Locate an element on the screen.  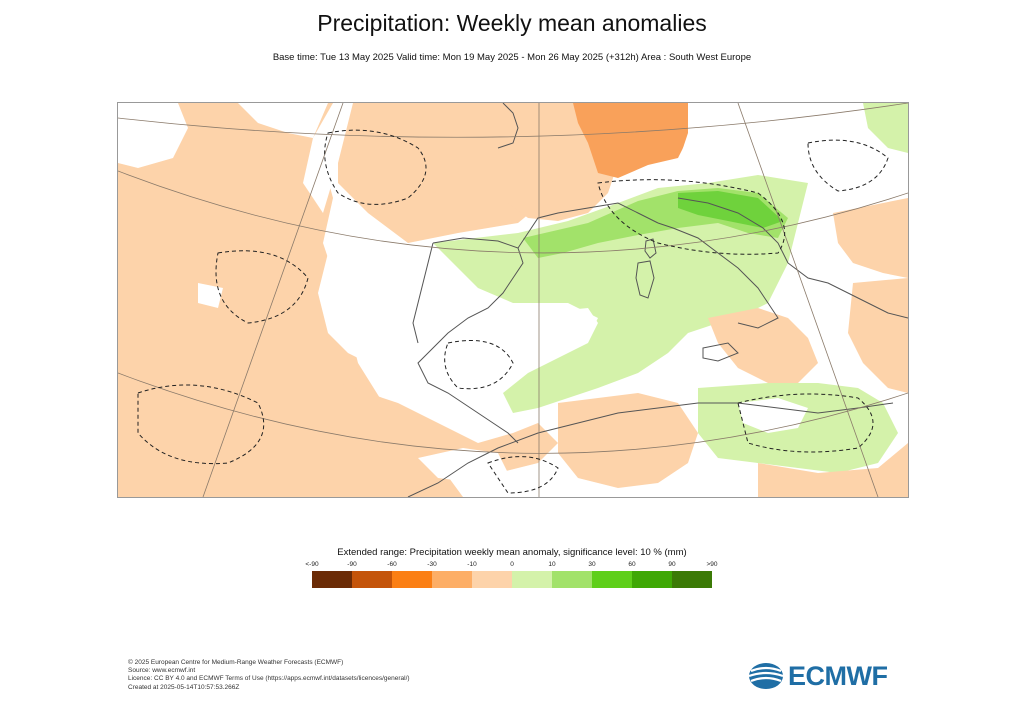
legend-tick-label: -60 is located at coordinates (392, 564).